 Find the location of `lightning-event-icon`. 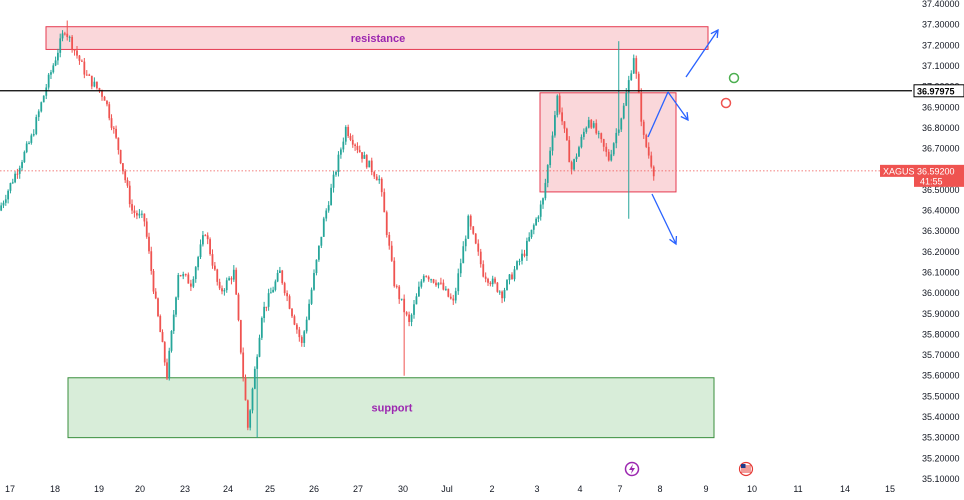

lightning-event-icon is located at coordinates (632, 469).